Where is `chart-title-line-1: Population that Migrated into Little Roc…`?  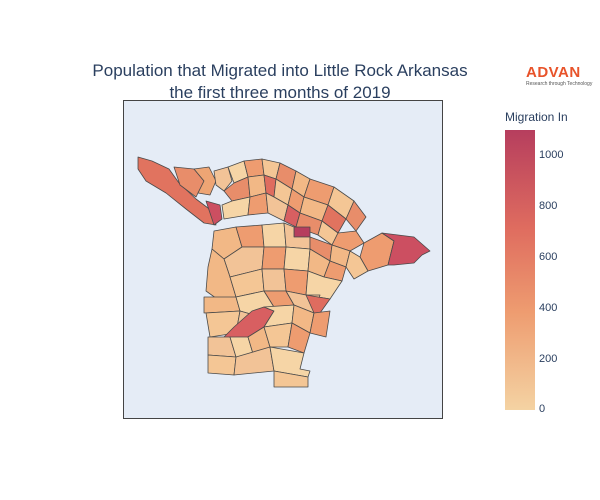 chart-title-line-1: Population that Migrated into Little Roc… is located at coordinates (280, 70).